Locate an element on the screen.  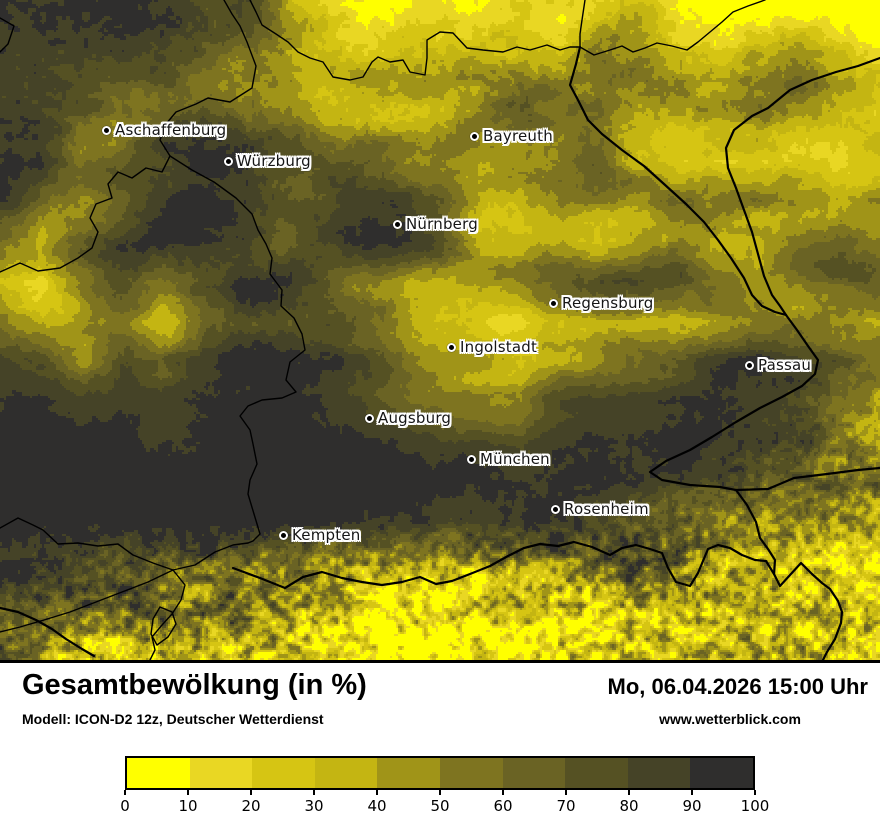
city-marker-ingolstadt: Ingolstadt is located at coordinates (492, 347).